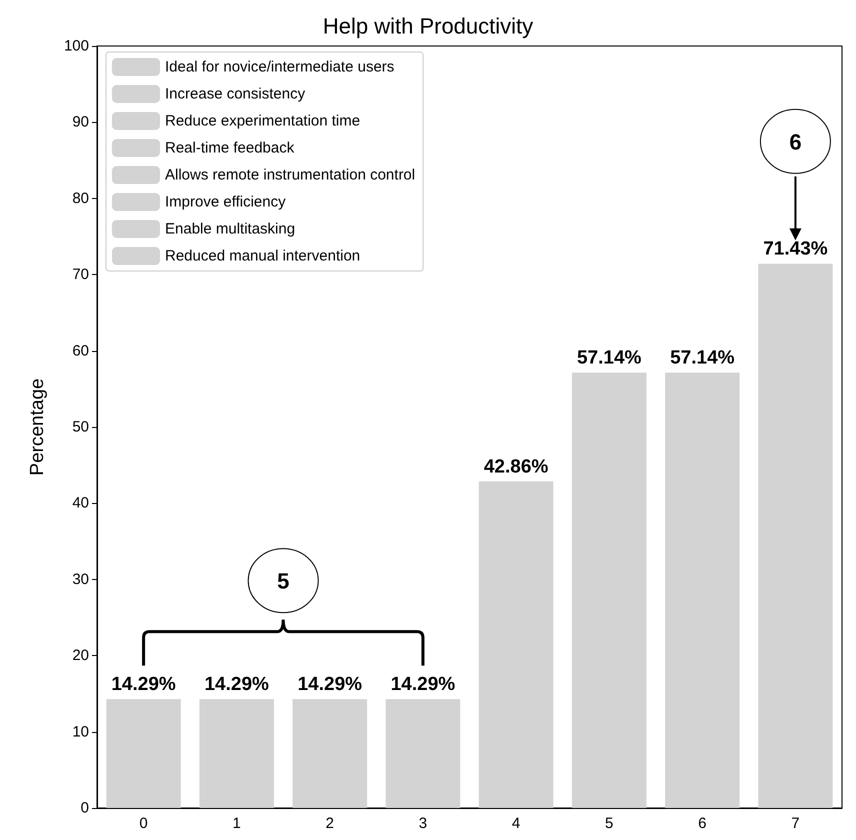 The width and height of the screenshot is (856, 840). What do you see at coordinates (290, 175) in the screenshot?
I see `legend-label: Allows remote instrumentation control` at bounding box center [290, 175].